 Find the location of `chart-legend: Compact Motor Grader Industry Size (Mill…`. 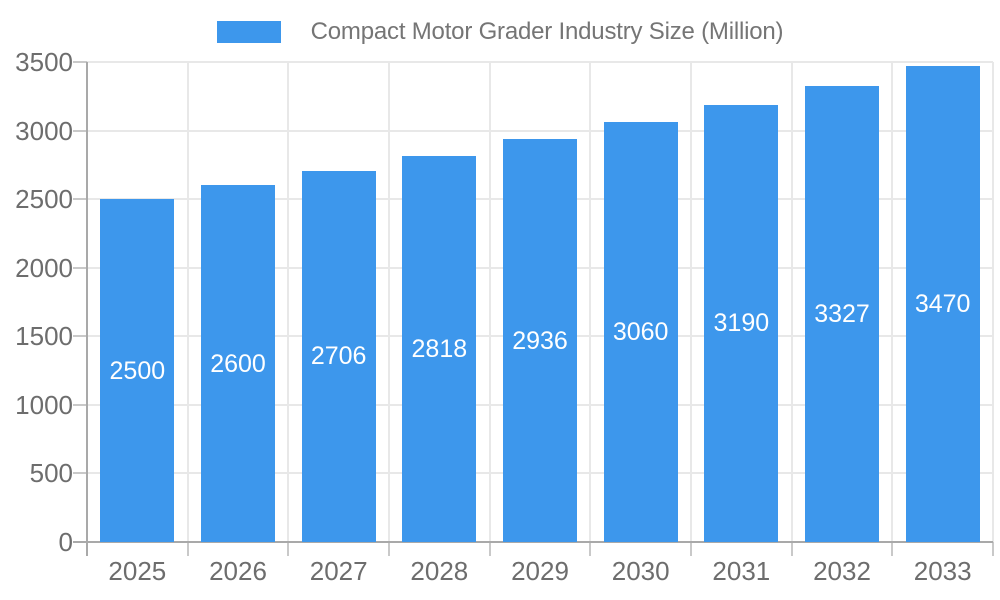

chart-legend: Compact Motor Grader Industry Size (Mill… is located at coordinates (500, 32).